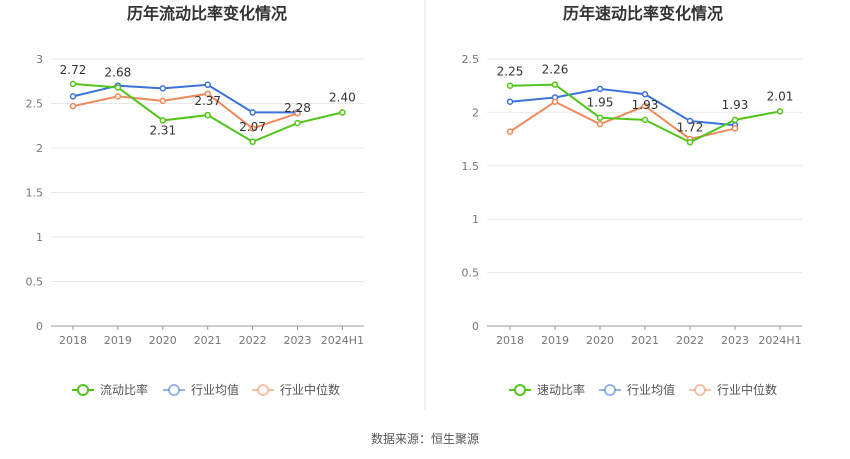 The height and width of the screenshot is (459, 850). What do you see at coordinates (510, 72) in the screenshot?
I see `data-label: 2.25` at bounding box center [510, 72].